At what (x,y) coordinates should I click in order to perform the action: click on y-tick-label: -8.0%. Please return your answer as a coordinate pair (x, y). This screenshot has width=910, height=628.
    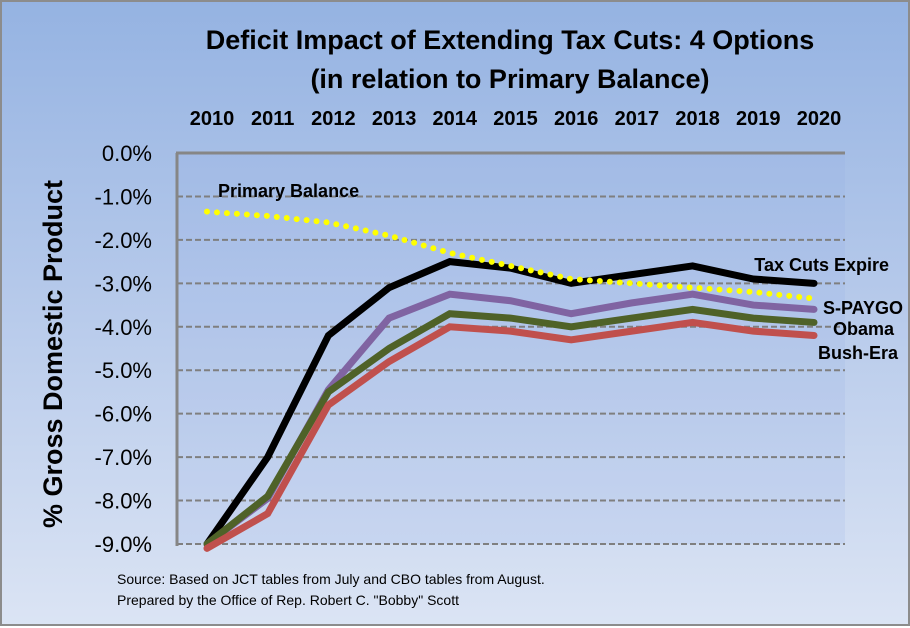
    Looking at the image, I should click on (123, 501).